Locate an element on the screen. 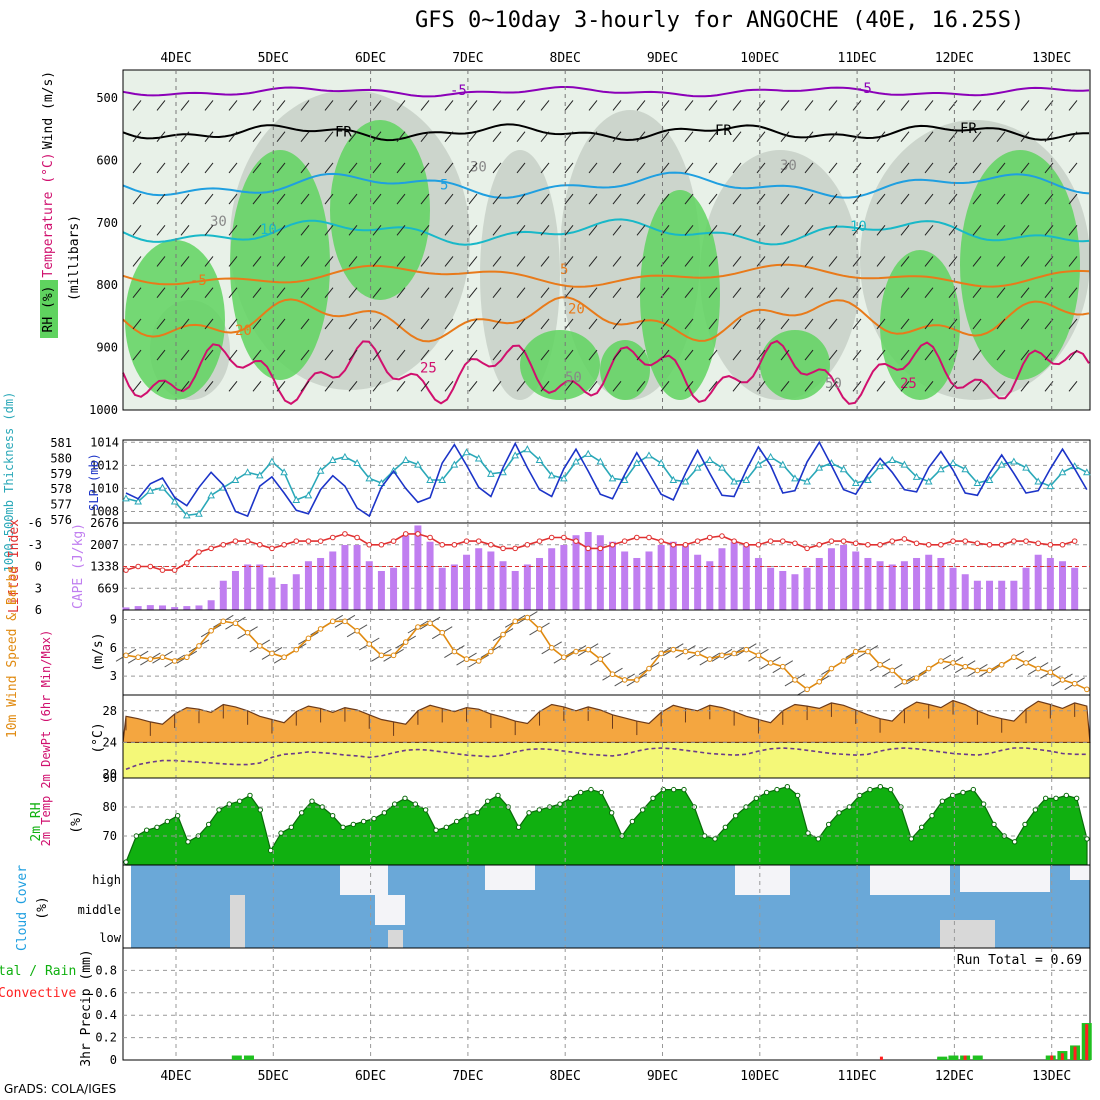  contour-label: 30 is located at coordinates (788, 166).